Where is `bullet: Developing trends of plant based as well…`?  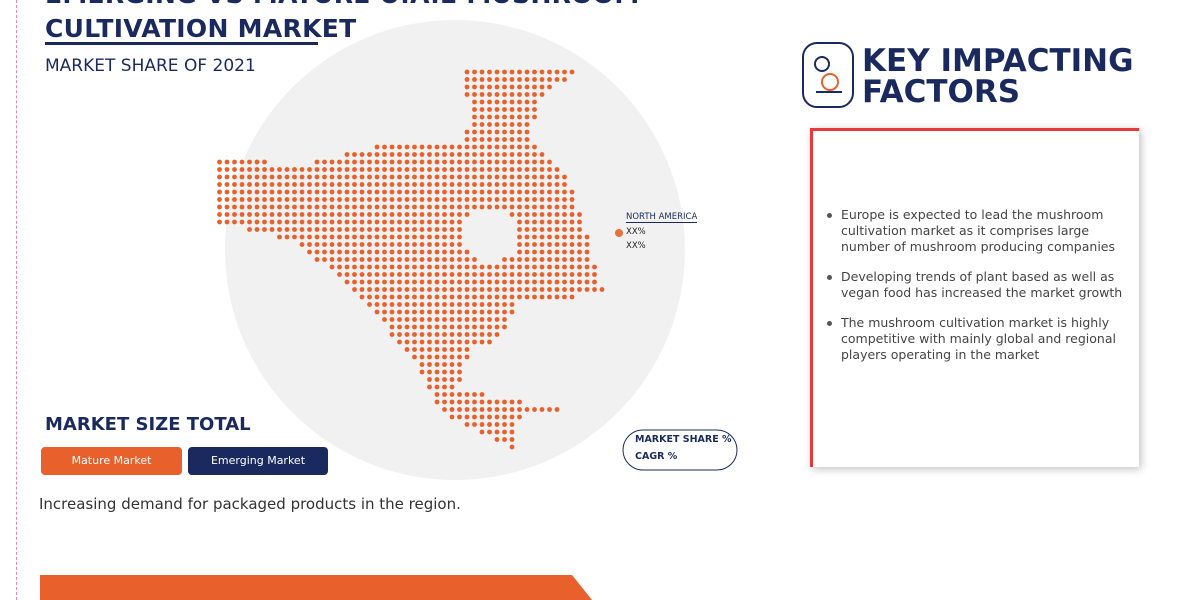 bullet: Developing trends of plant based as well… is located at coordinates (975, 285).